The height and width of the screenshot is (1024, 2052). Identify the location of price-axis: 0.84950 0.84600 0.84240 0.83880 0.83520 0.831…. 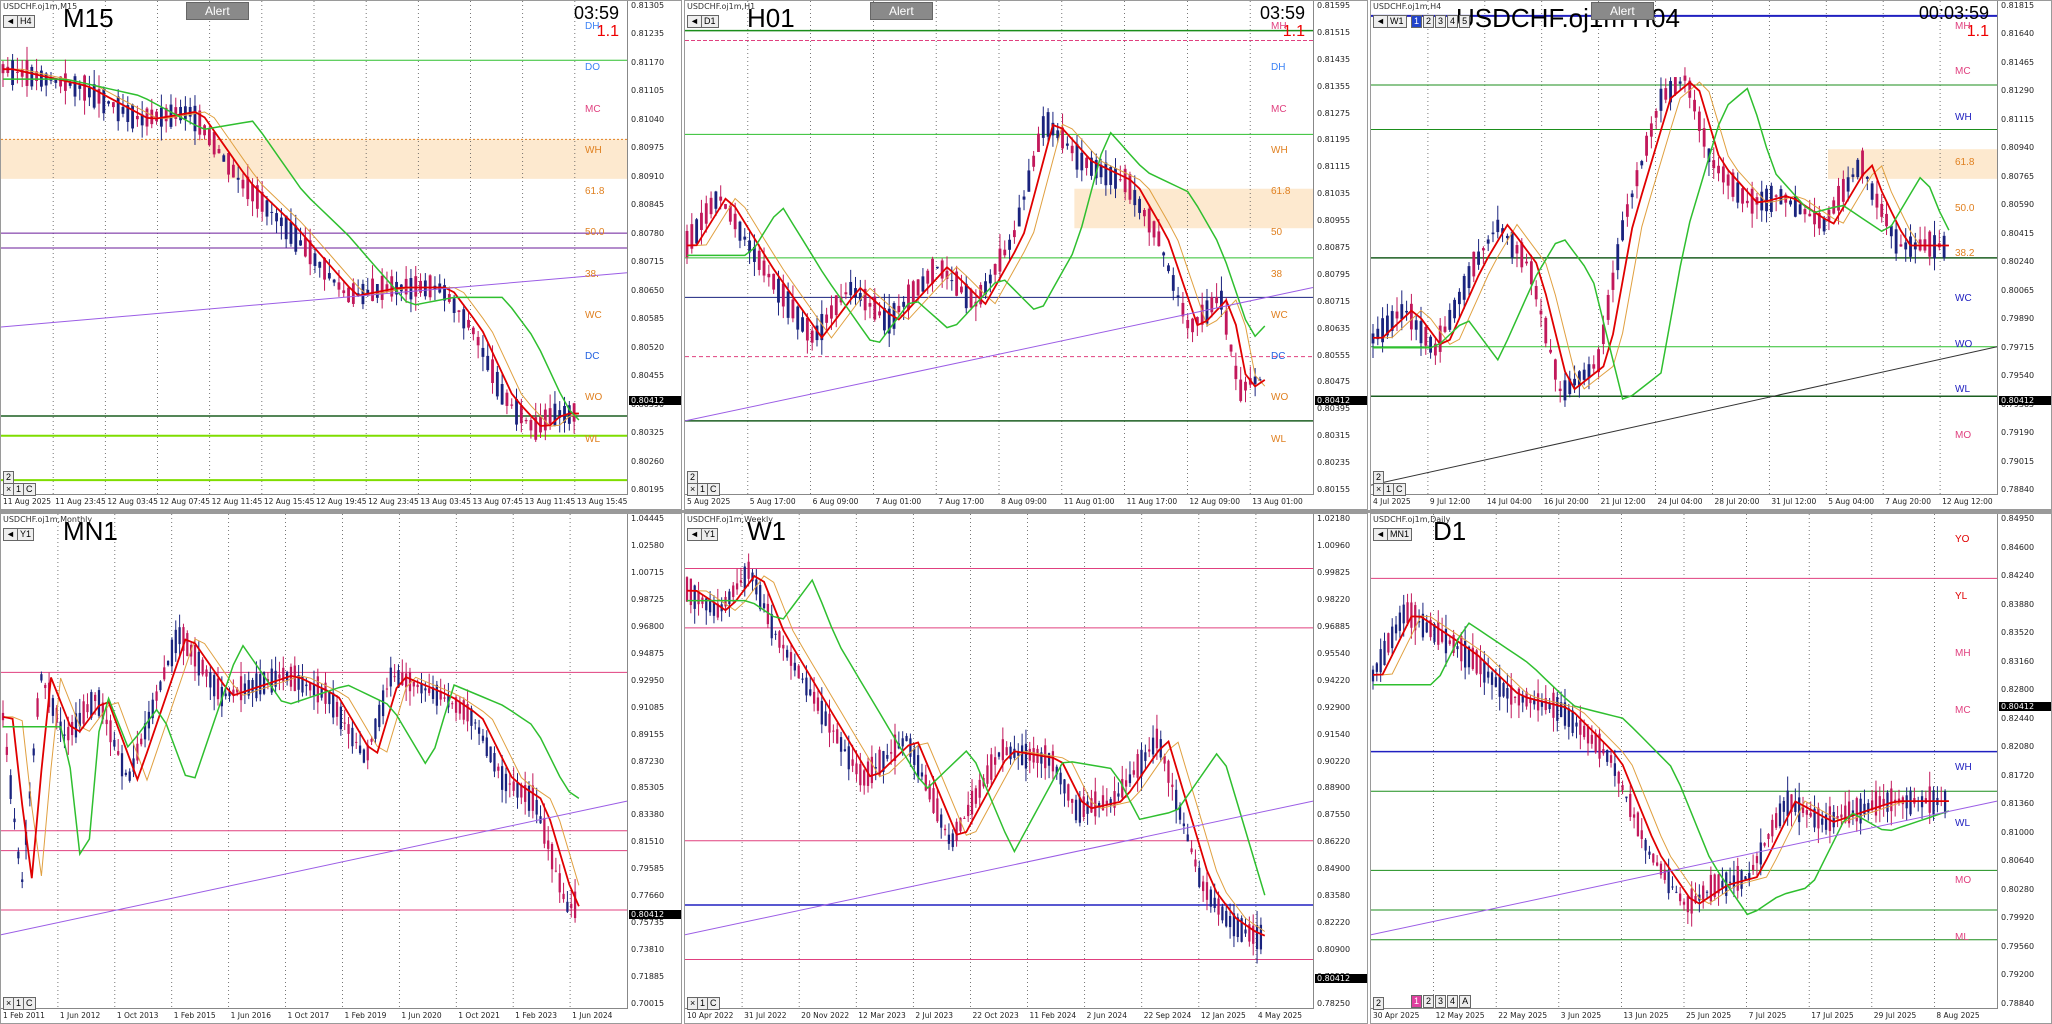
(2024, 761).